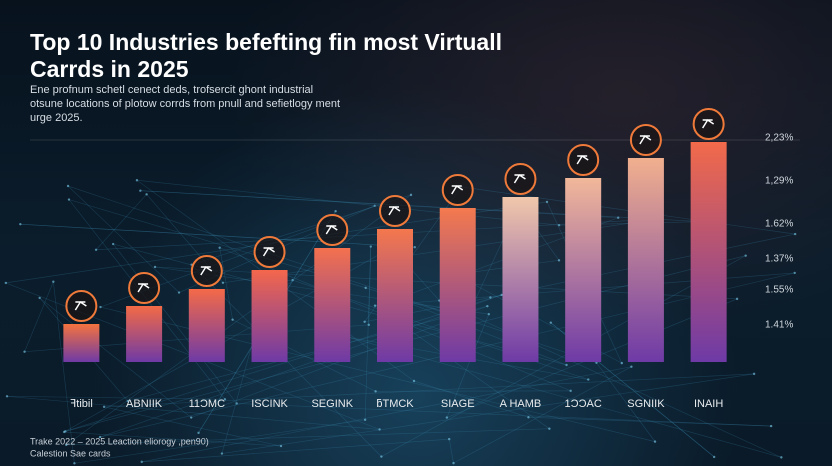 This screenshot has width=832, height=466. I want to click on x-tick-label: INAIH, so click(708, 404).